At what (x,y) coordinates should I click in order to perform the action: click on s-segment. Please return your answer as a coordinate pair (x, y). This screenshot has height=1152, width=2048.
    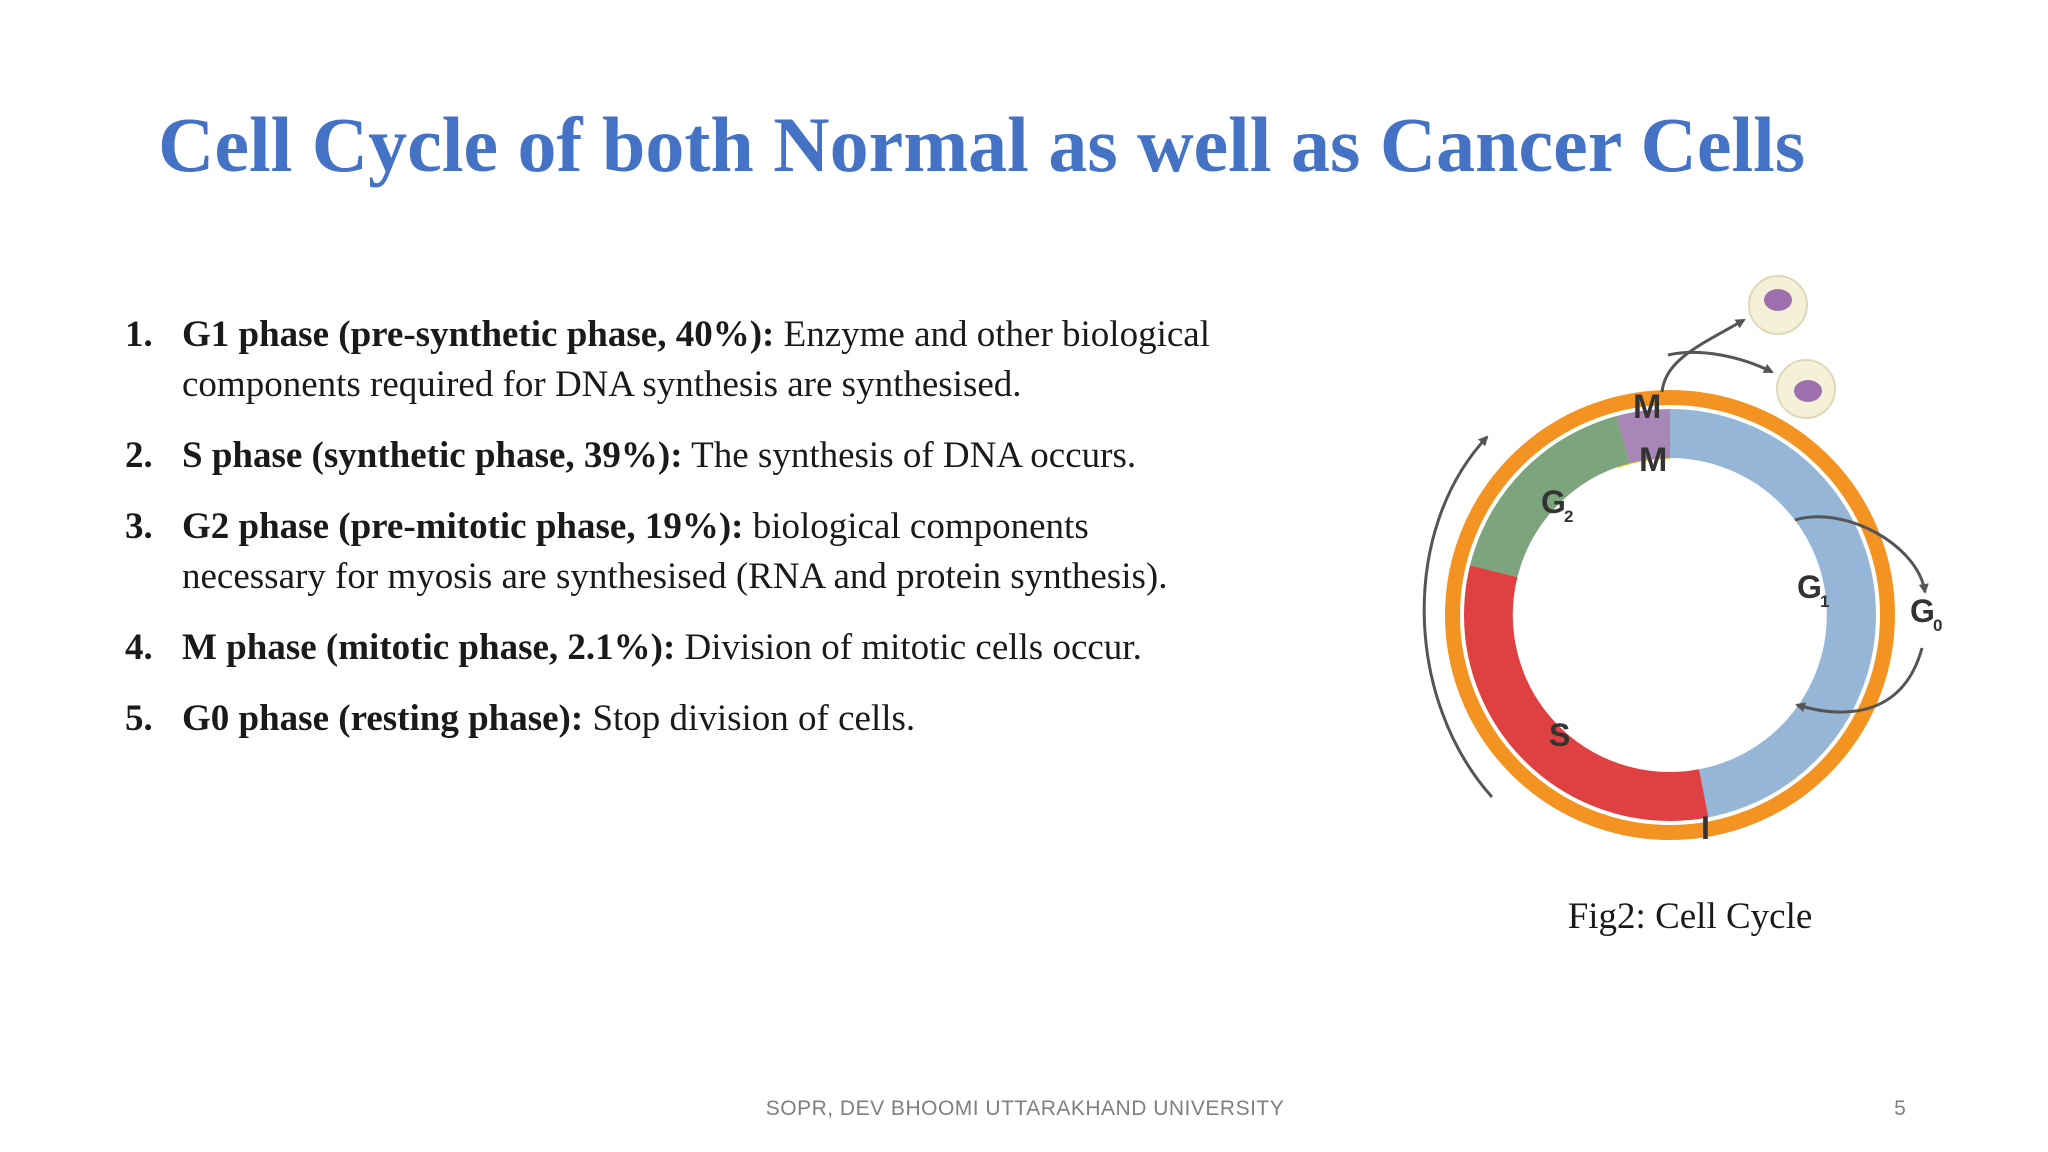
    Looking at the image, I should click on (1585, 693).